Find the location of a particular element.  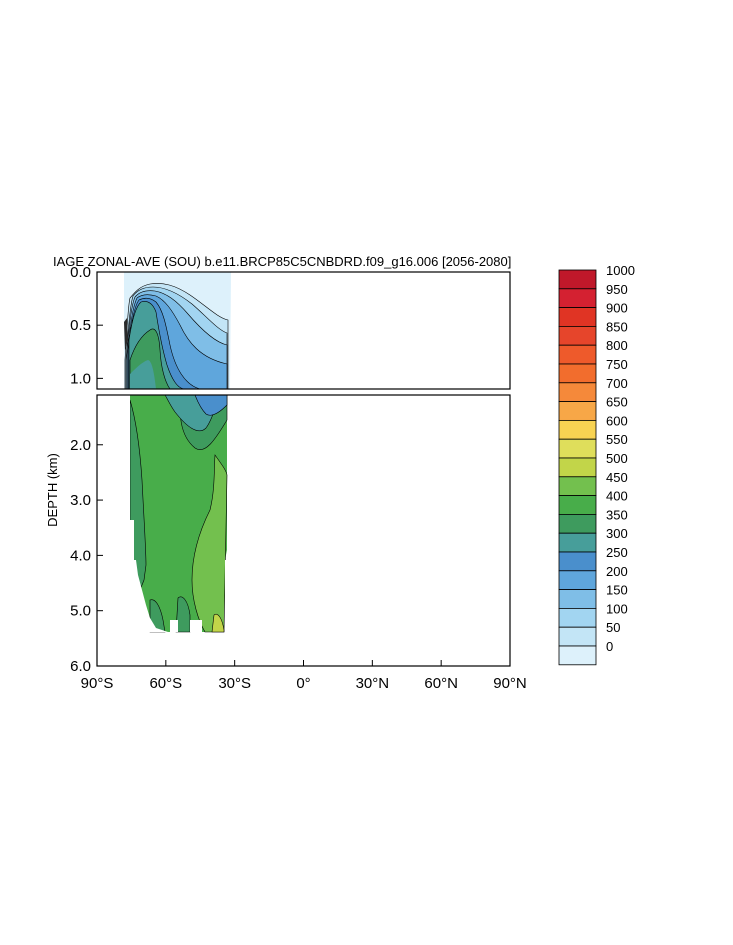

upper-panel-frame is located at coordinates (303, 330).